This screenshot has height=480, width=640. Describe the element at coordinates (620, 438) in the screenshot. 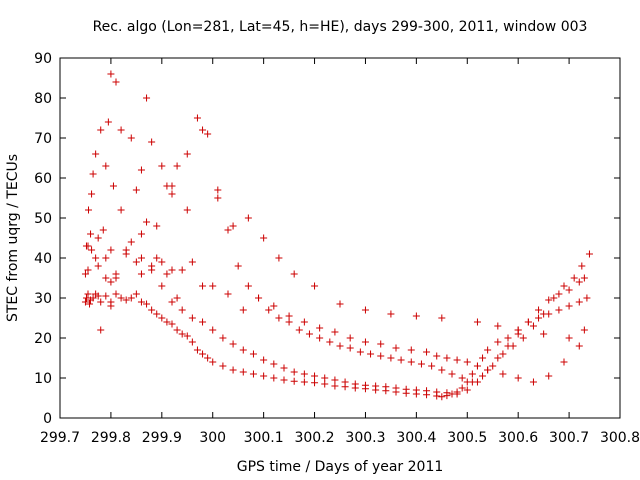

I see `x-tick-label: 300.8` at that location.